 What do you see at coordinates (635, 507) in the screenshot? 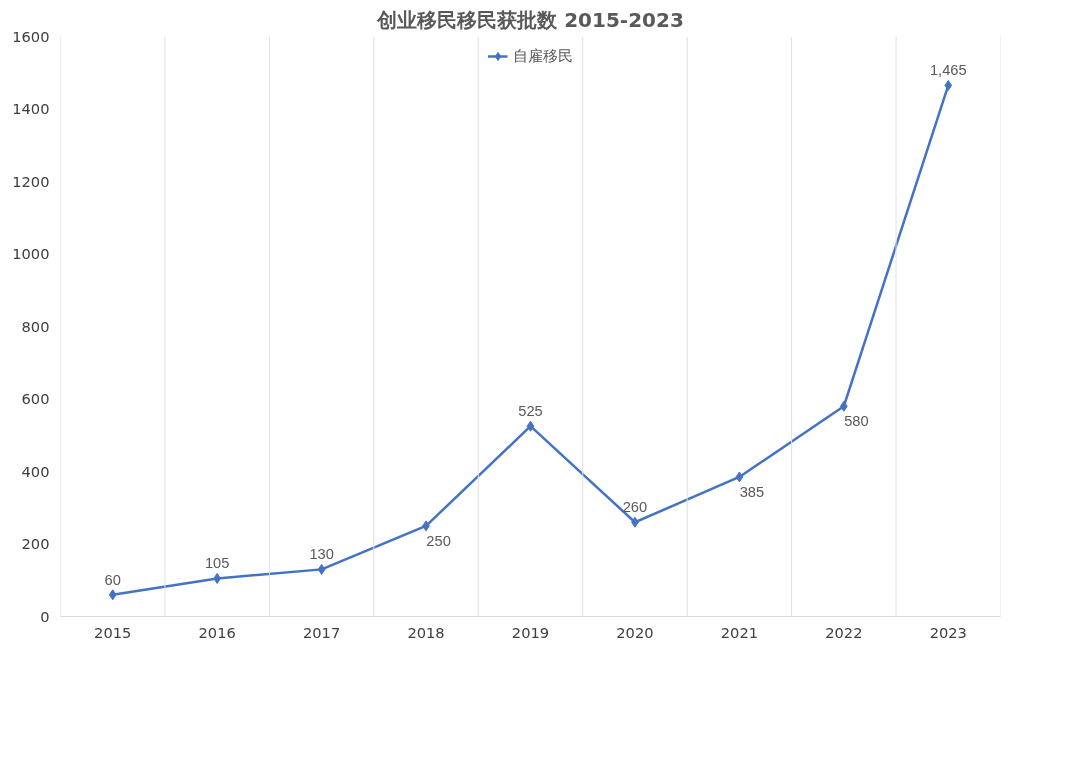
I see `data-label: 260` at bounding box center [635, 507].